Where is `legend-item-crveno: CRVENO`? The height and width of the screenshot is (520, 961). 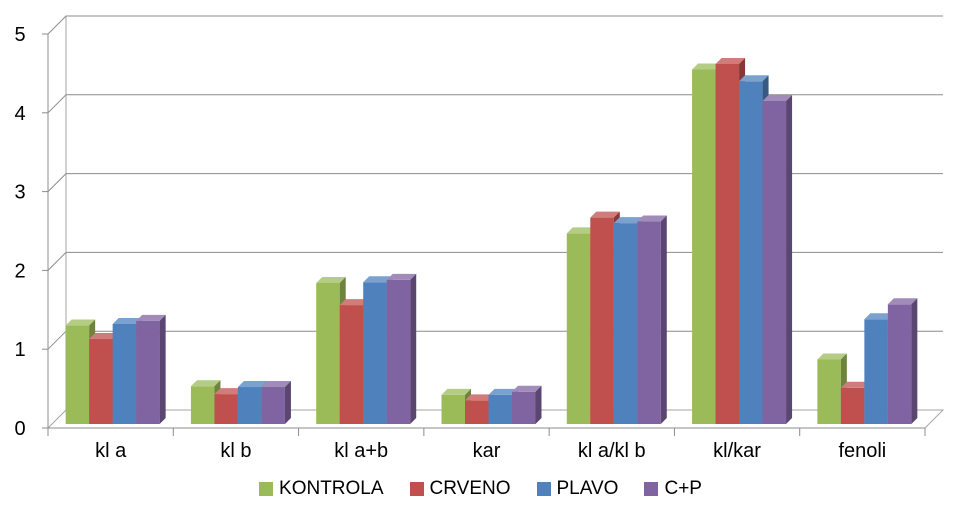
legend-item-crveno: CRVENO is located at coordinates (460, 489).